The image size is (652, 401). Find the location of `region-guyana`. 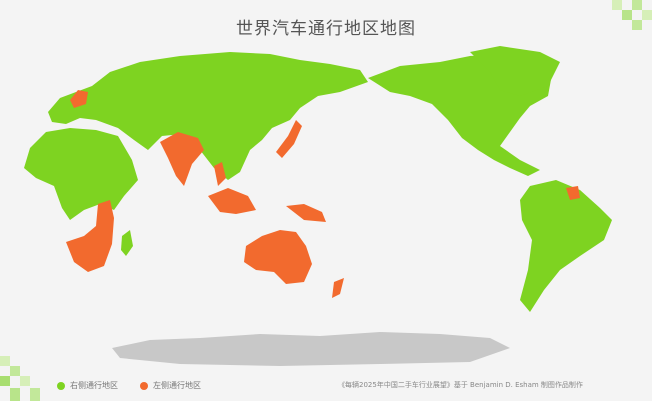

region-guyana is located at coordinates (573, 193).